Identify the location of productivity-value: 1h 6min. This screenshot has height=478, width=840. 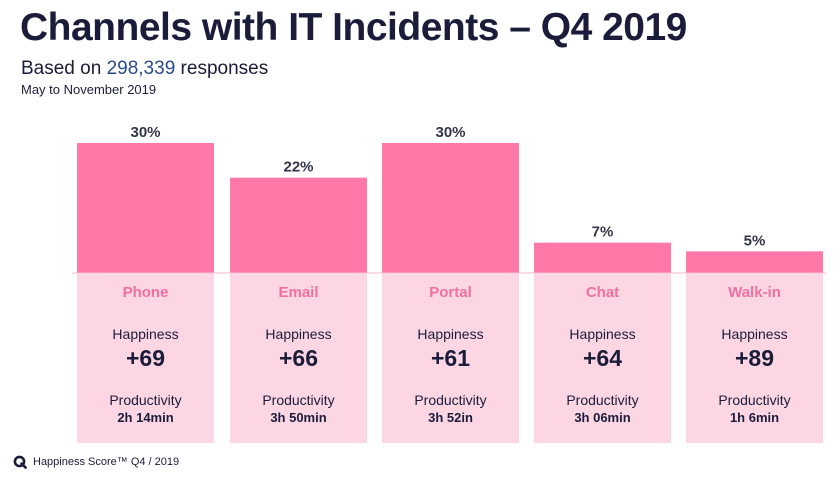
(754, 417).